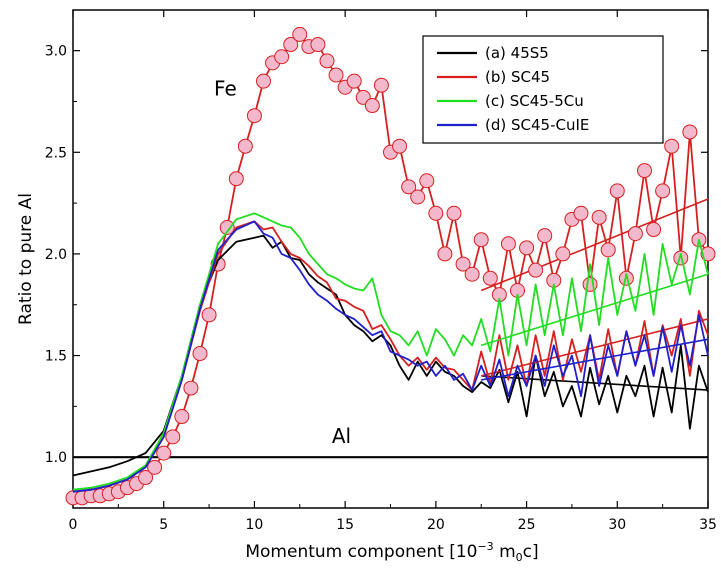  What do you see at coordinates (617, 525) in the screenshot?
I see `x-tick-label: 30` at bounding box center [617, 525].